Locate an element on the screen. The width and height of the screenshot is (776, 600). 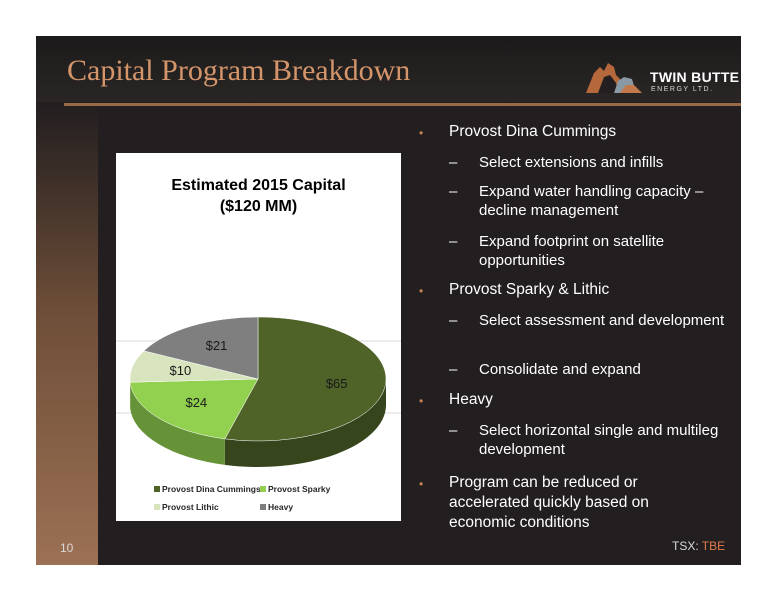
legend-item-1: Provost Dina Cummings is located at coordinates (207, 489).